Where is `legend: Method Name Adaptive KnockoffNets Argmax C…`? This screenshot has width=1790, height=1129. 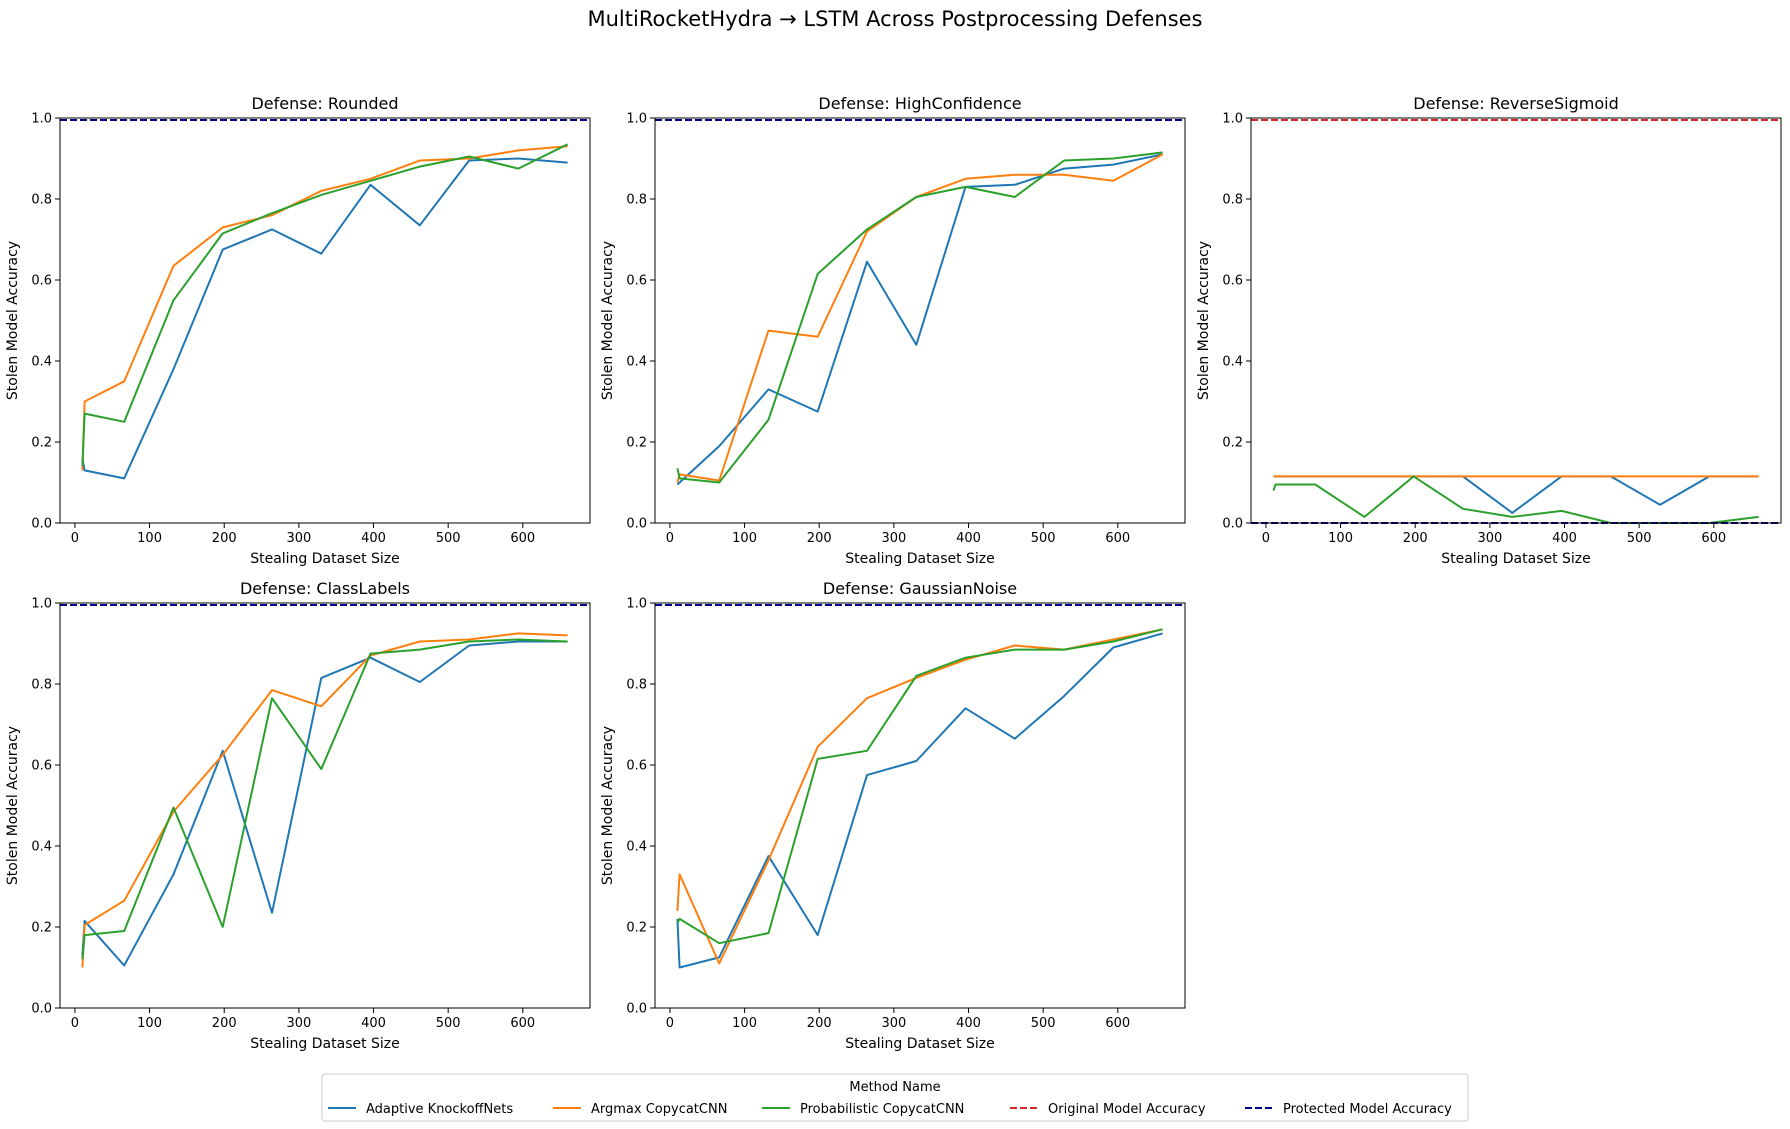
legend: Method Name Adaptive KnockoffNets Argmax C… is located at coordinates (895, 1097).